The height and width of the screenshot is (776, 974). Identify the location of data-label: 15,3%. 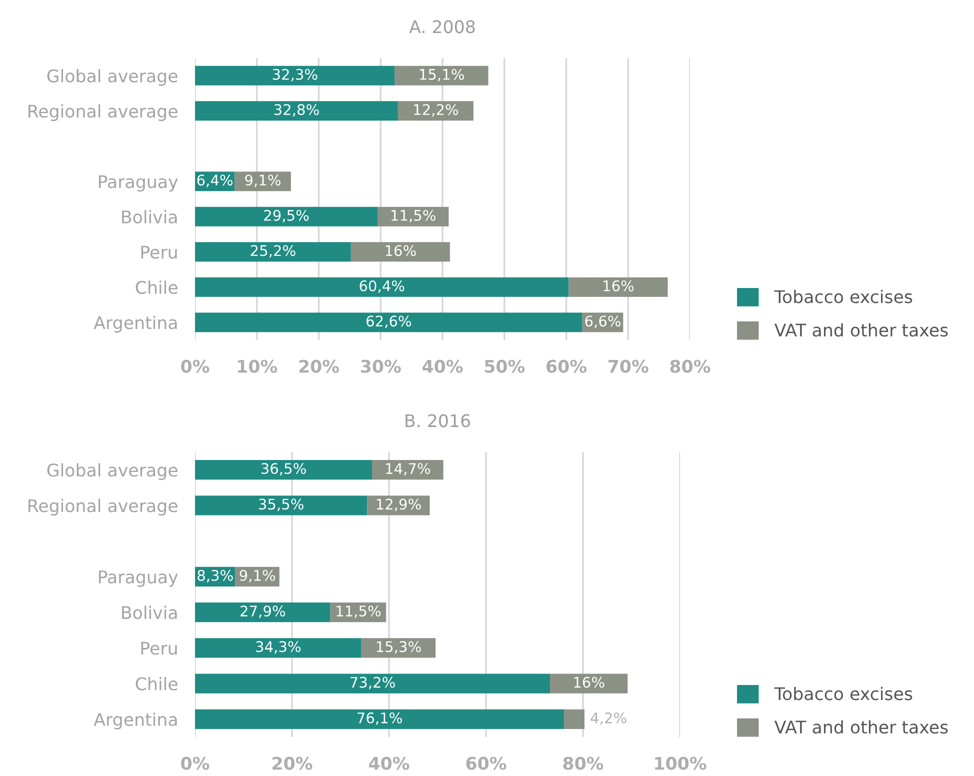
(398, 647).